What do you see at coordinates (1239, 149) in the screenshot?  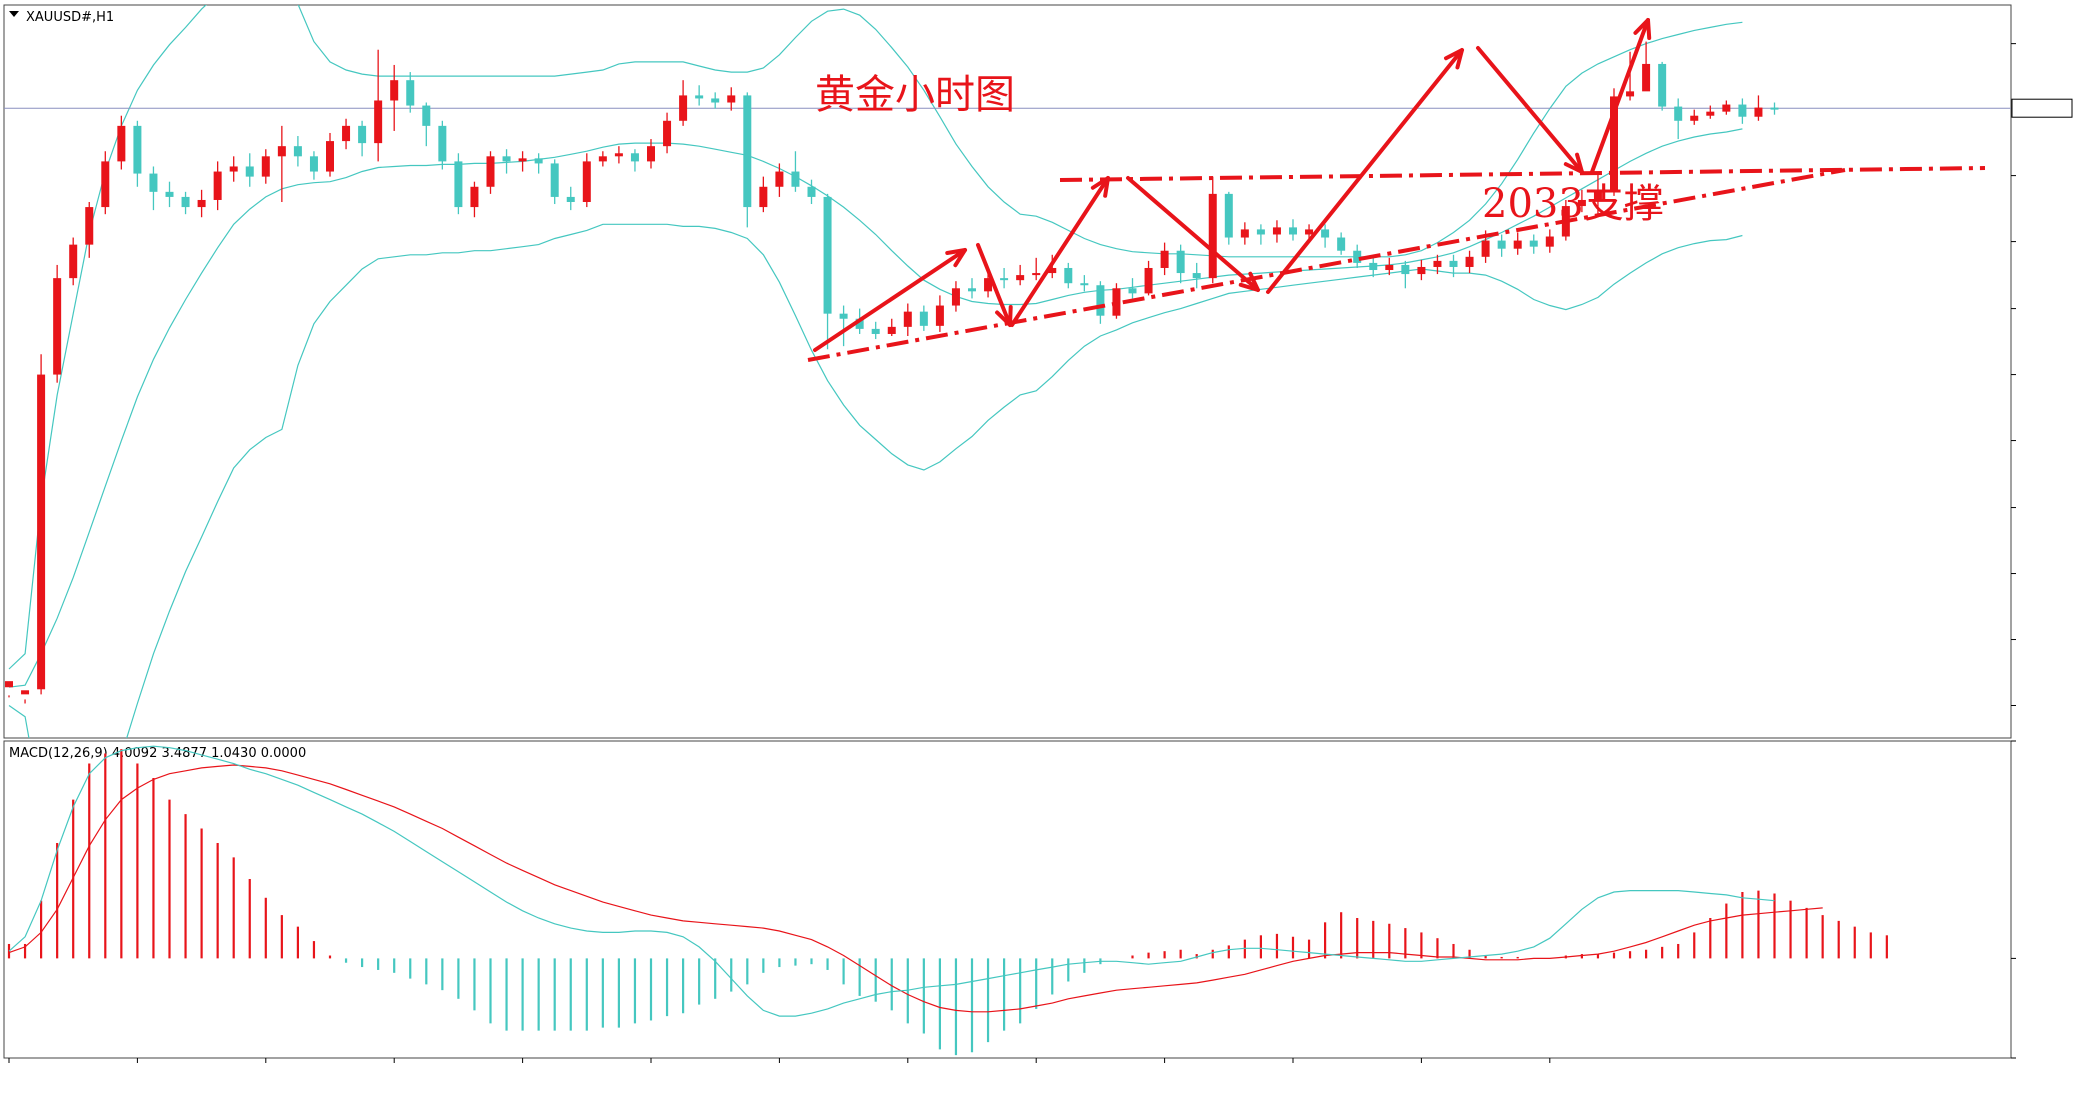 I see `annotations: 黄金小时图 2033支撑` at bounding box center [1239, 149].